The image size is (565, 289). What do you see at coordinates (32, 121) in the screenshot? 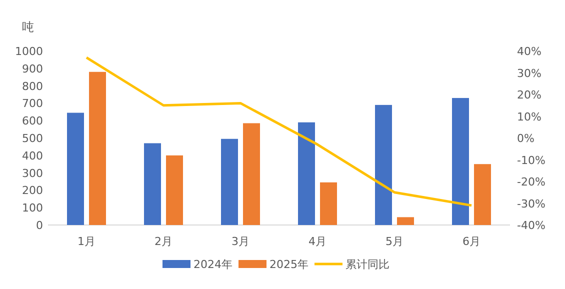
I see `y-tick-label: 600` at bounding box center [32, 121].